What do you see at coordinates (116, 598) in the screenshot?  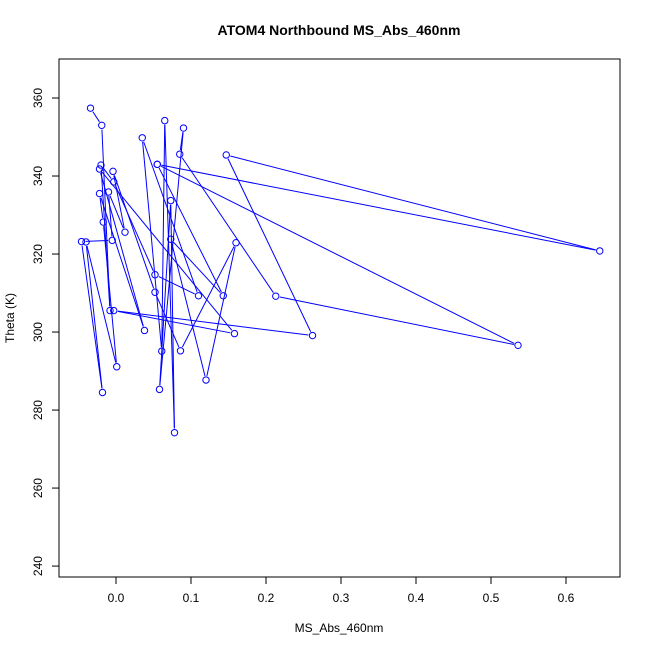 I see `x-tick-label: 0.0` at bounding box center [116, 598].